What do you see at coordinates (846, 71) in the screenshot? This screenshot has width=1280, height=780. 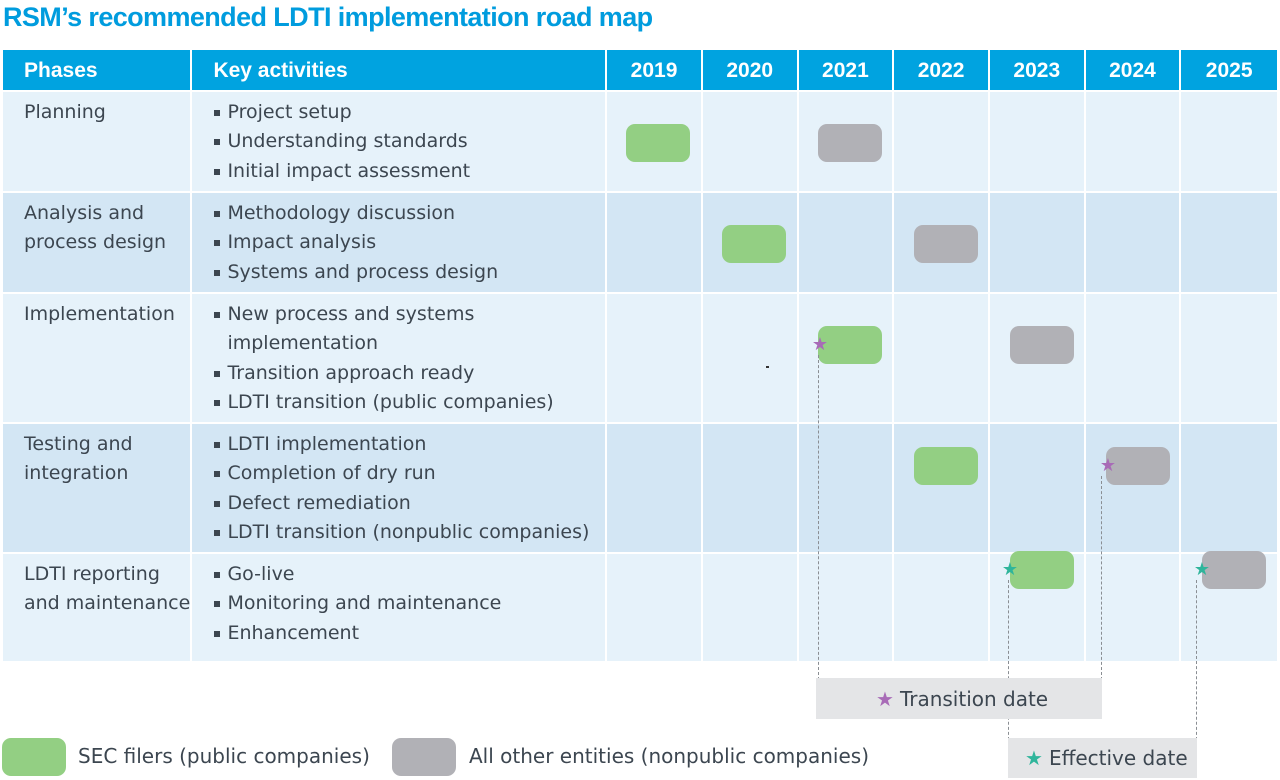 I see `header-year: 2021` at bounding box center [846, 71].